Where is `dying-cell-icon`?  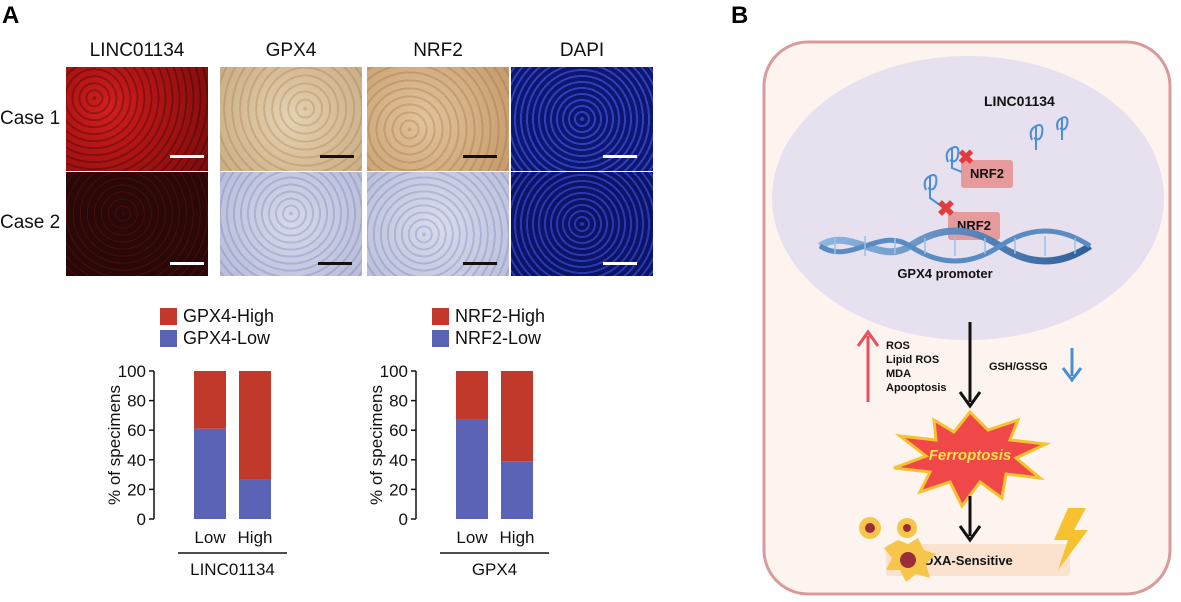
dying-cell-icon is located at coordinates (897, 549).